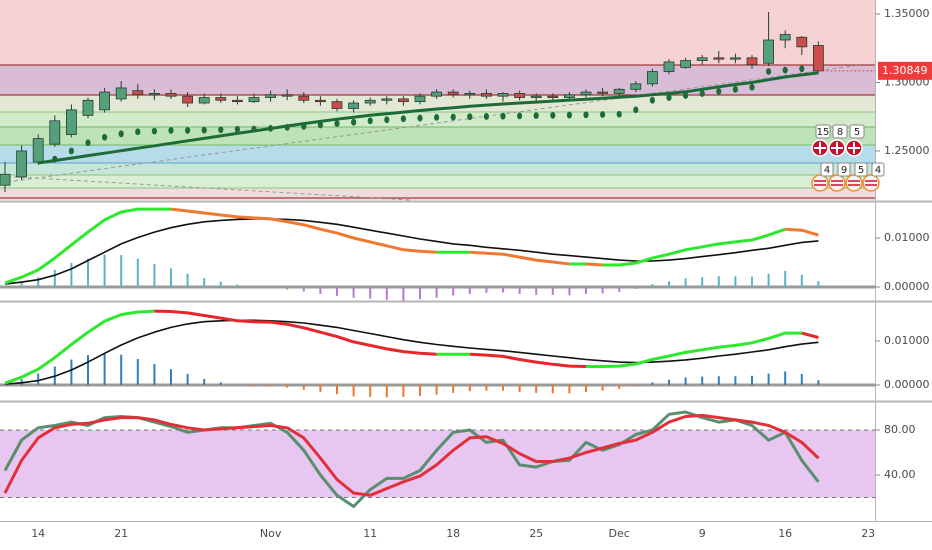 Image resolution: width=932 pixels, height=550 pixels. What do you see at coordinates (900, 429) in the screenshot?
I see `y-tick-label: 80.00` at bounding box center [900, 429].